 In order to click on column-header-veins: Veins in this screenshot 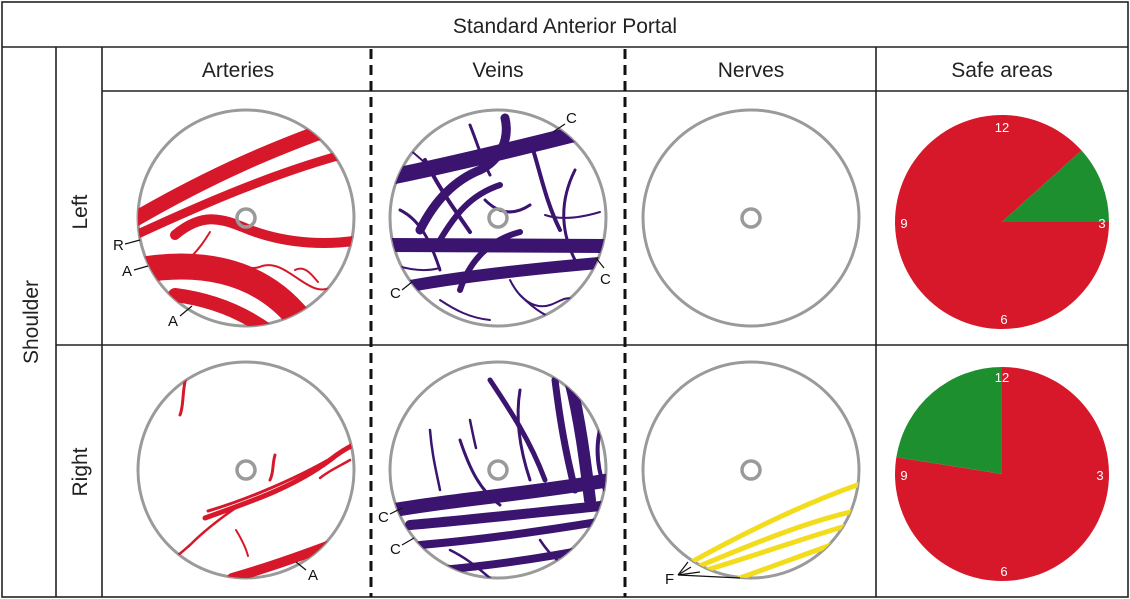, I will do `click(497, 70)`.